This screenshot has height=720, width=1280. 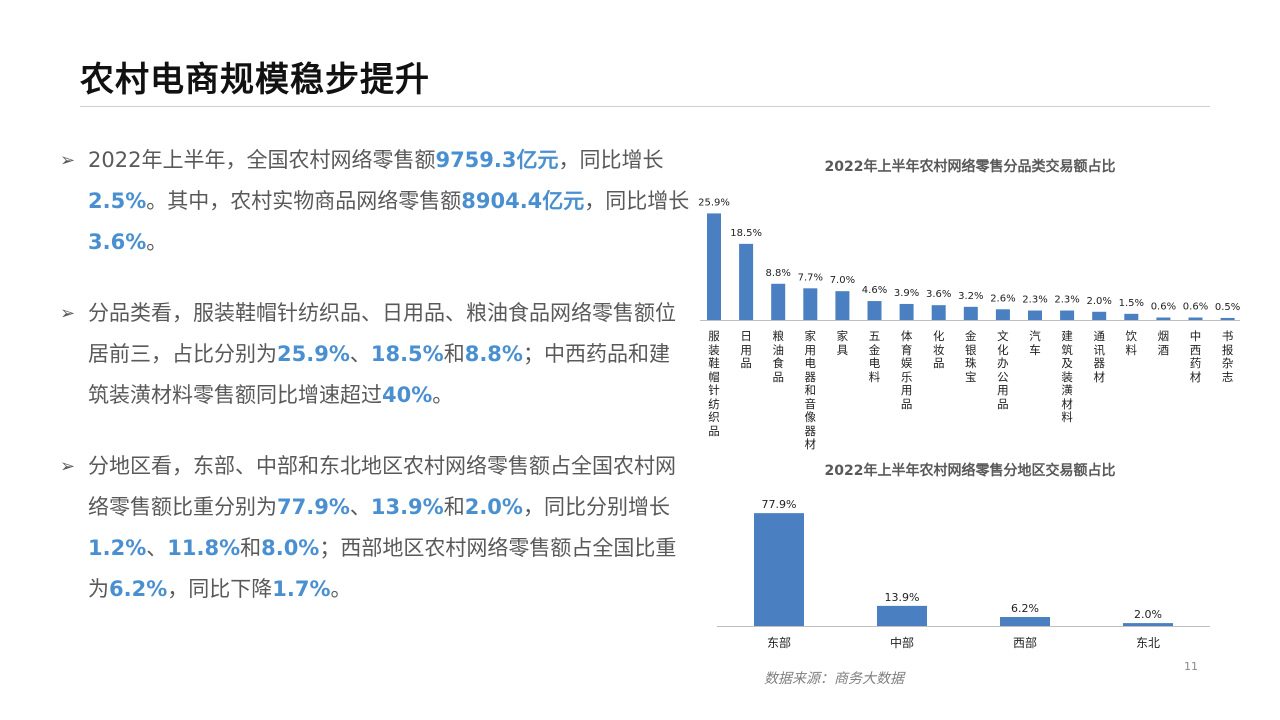 I want to click on highlight-value: 2.5%, so click(x=117, y=201).